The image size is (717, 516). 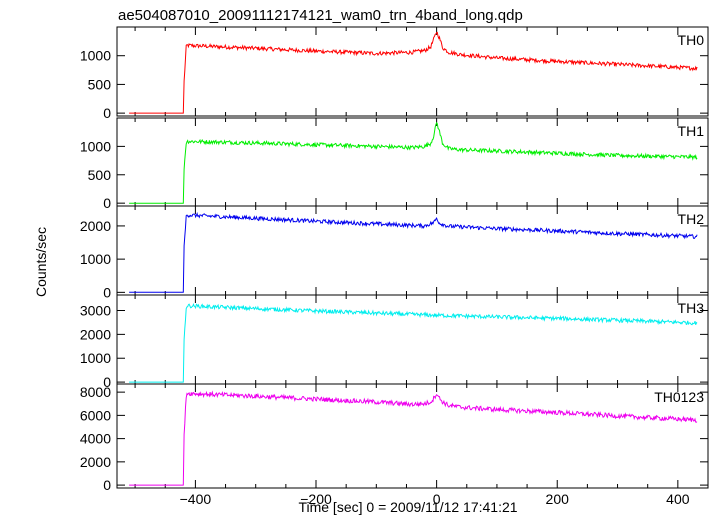 I want to click on x-axis-label: Time [sec] 0 = 2009/11/12 17:41:21, so click(x=407, y=507).